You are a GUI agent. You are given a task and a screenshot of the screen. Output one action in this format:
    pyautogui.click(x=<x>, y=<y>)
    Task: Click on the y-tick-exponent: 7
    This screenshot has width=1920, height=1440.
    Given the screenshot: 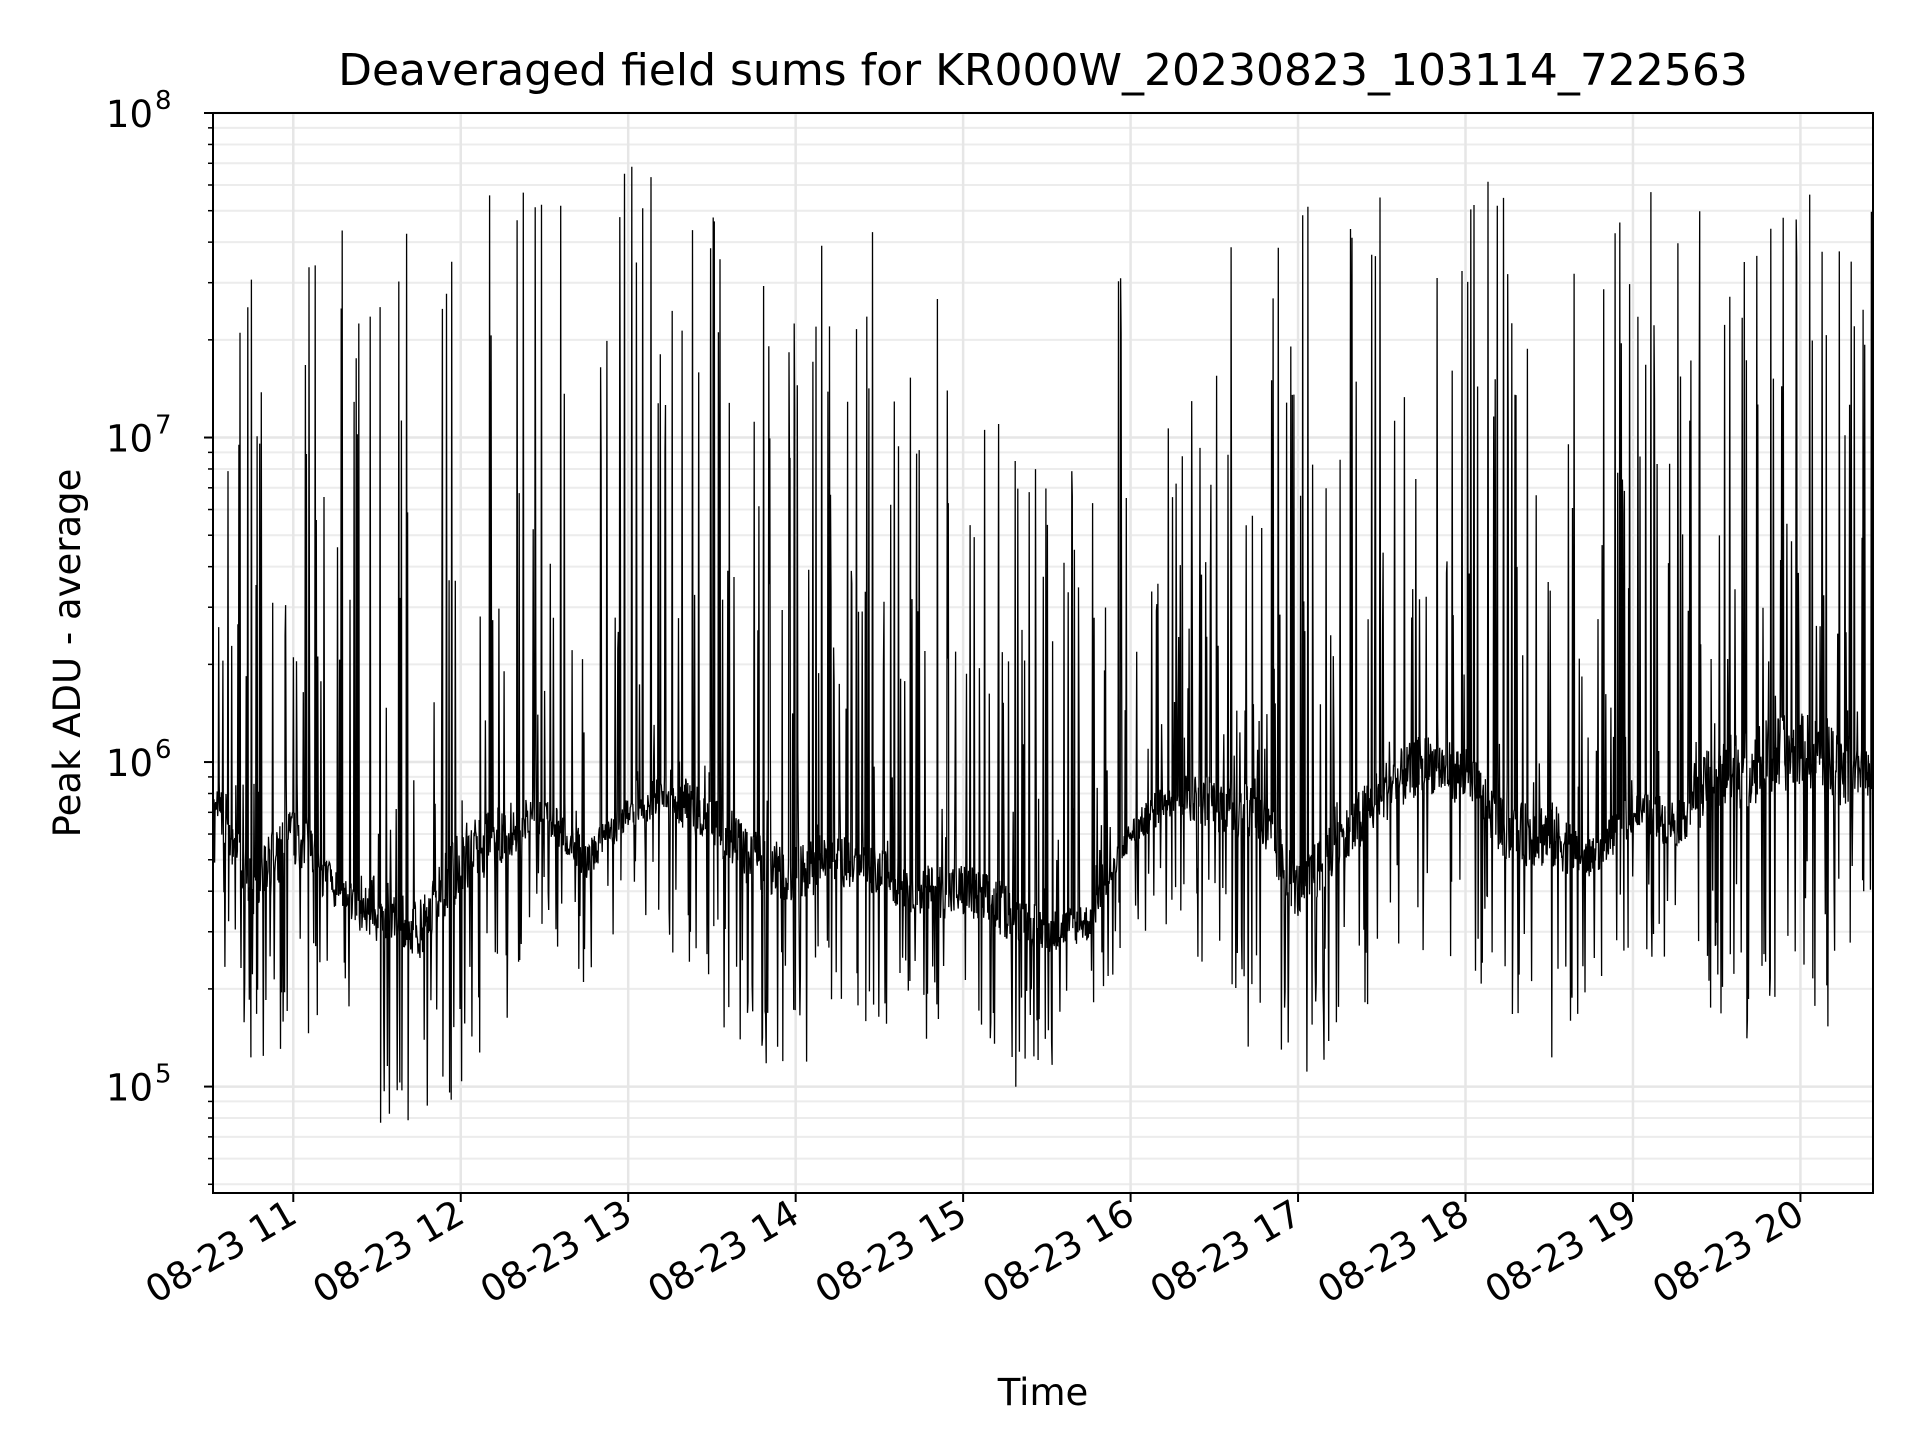 What is the action you would take?
    pyautogui.click(x=163, y=426)
    